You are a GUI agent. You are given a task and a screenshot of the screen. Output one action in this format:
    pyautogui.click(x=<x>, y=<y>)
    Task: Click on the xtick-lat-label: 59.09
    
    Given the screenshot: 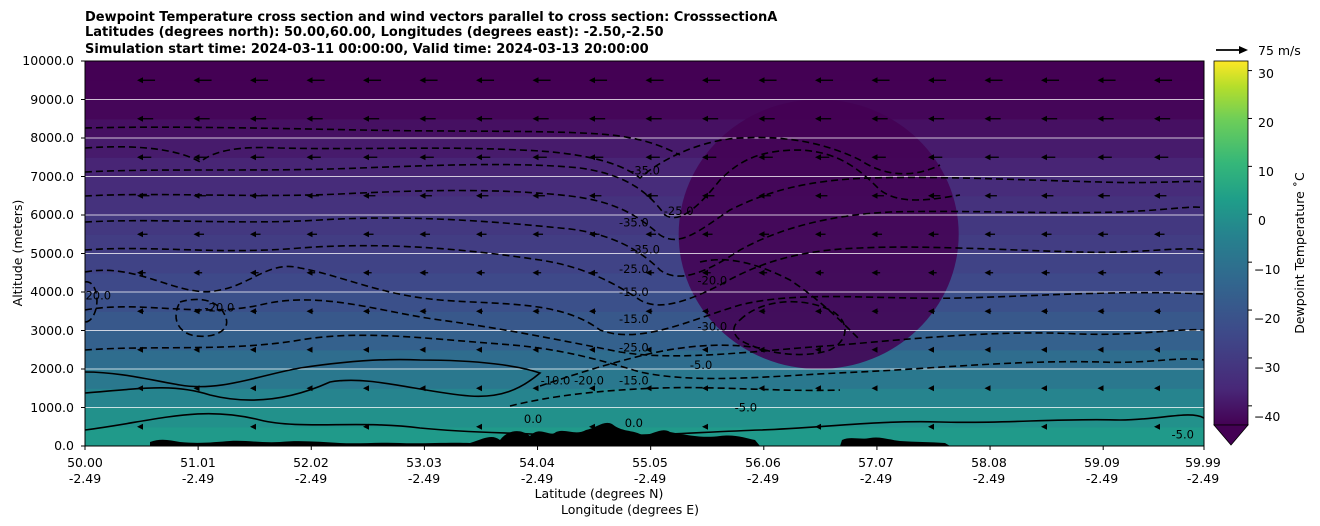 What is the action you would take?
    pyautogui.click(x=1102, y=462)
    